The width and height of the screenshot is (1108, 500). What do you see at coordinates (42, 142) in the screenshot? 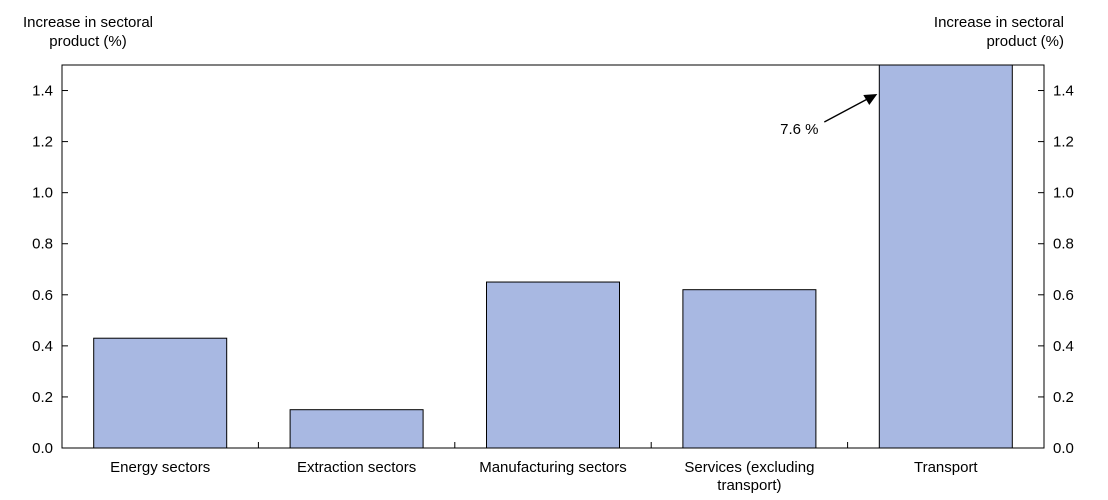
I see `y-tick-label-left: 1.2` at bounding box center [42, 142].